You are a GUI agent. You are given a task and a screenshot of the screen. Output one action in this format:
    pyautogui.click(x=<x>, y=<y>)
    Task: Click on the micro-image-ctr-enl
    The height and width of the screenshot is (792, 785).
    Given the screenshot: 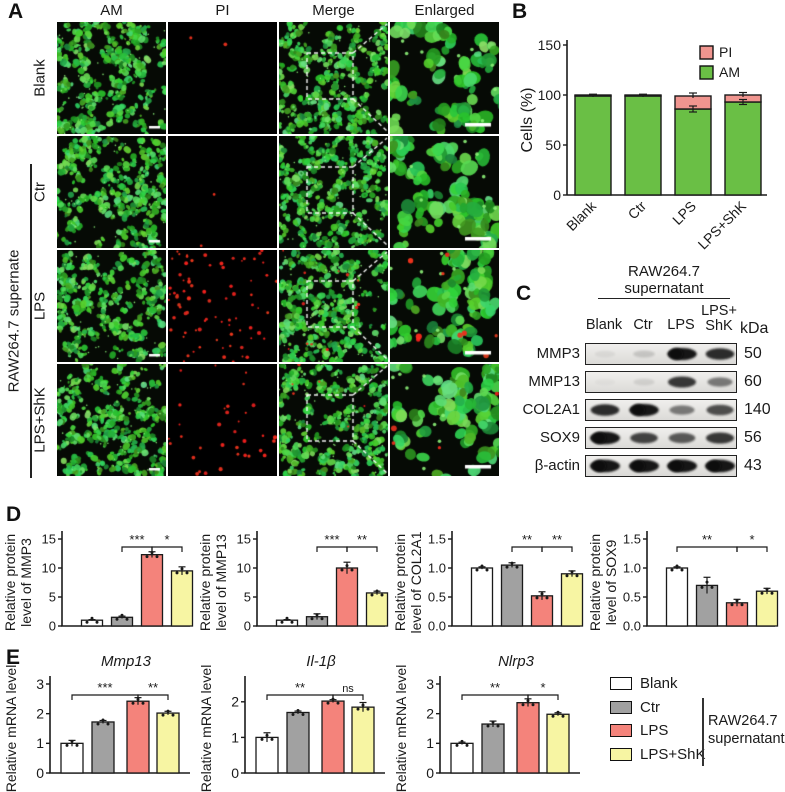 What is the action you would take?
    pyautogui.click(x=444, y=192)
    